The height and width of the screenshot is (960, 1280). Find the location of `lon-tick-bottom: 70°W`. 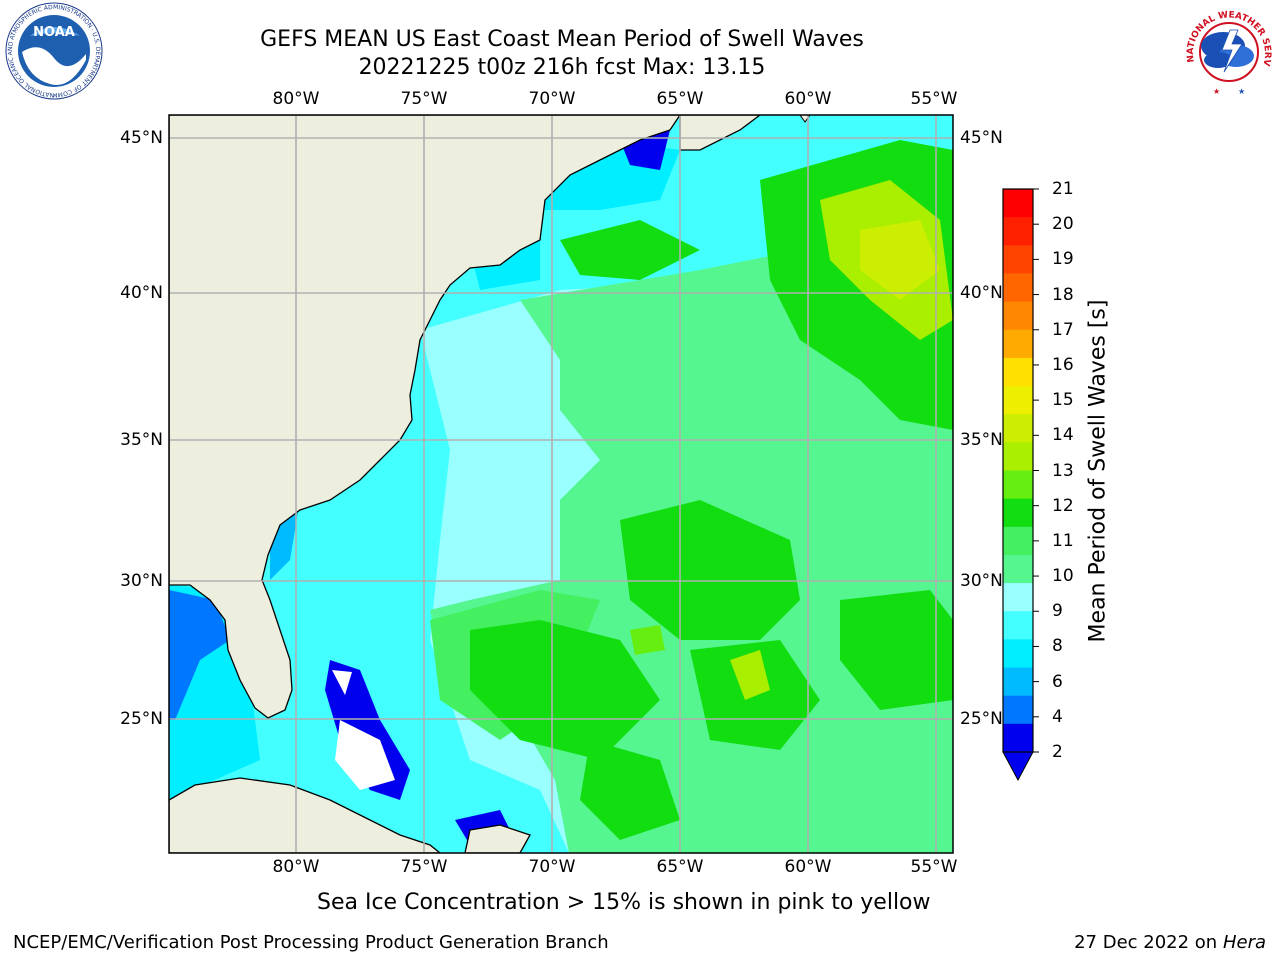

lon-tick-bottom: 70°W is located at coordinates (552, 867).